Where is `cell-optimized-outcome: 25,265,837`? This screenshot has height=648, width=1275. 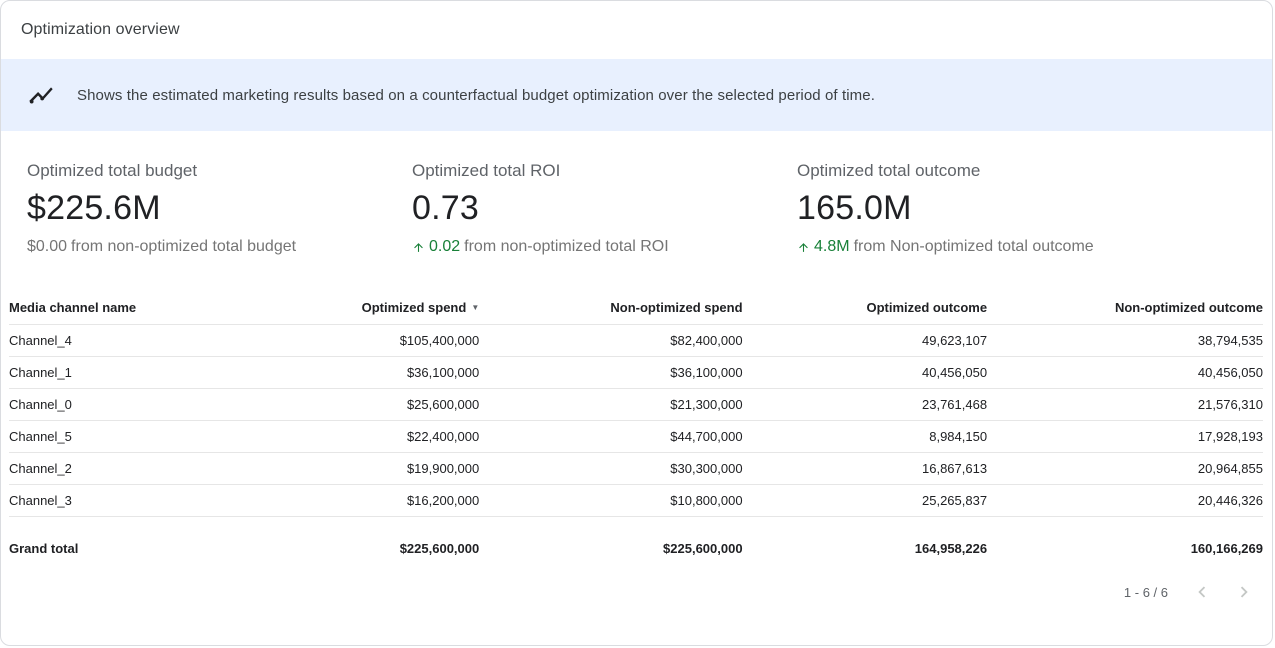 cell-optimized-outcome: 25,265,837 is located at coordinates (865, 501).